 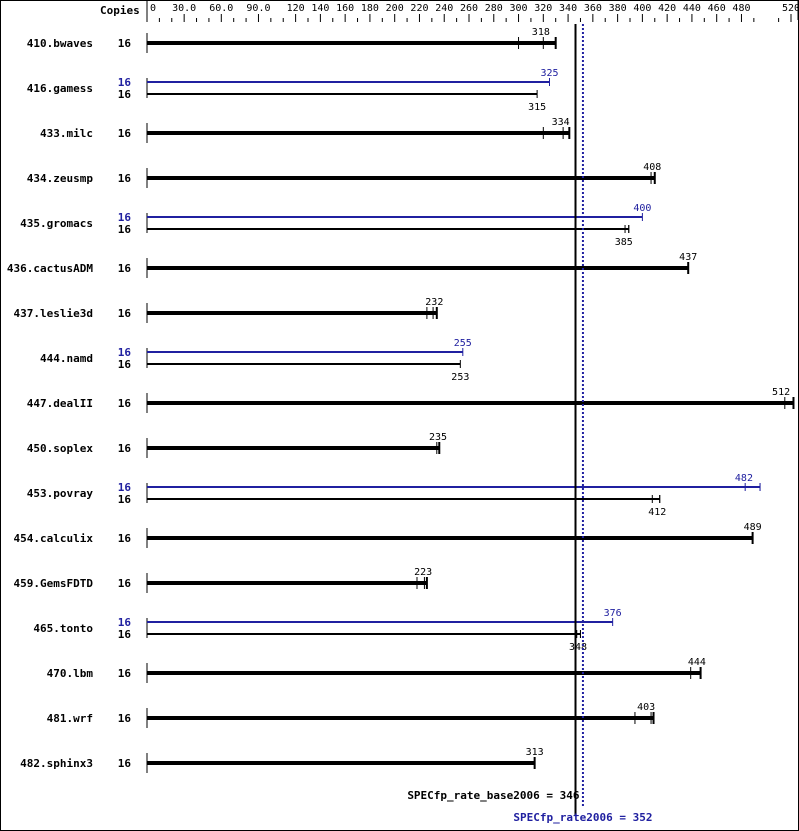 What do you see at coordinates (320, 8) in the screenshot?
I see `x-tick-label: 140` at bounding box center [320, 8].